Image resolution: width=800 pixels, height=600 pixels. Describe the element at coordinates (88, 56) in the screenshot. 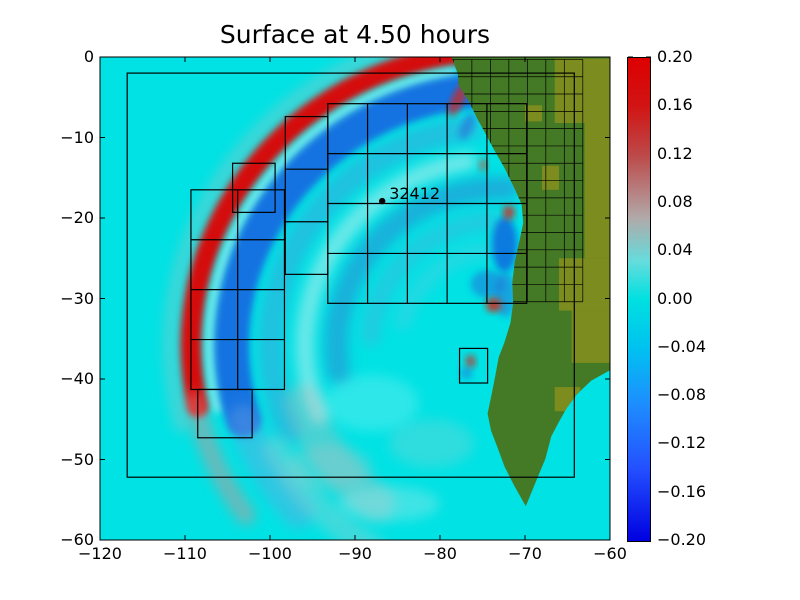

I see `y-tick-label: 0` at that location.